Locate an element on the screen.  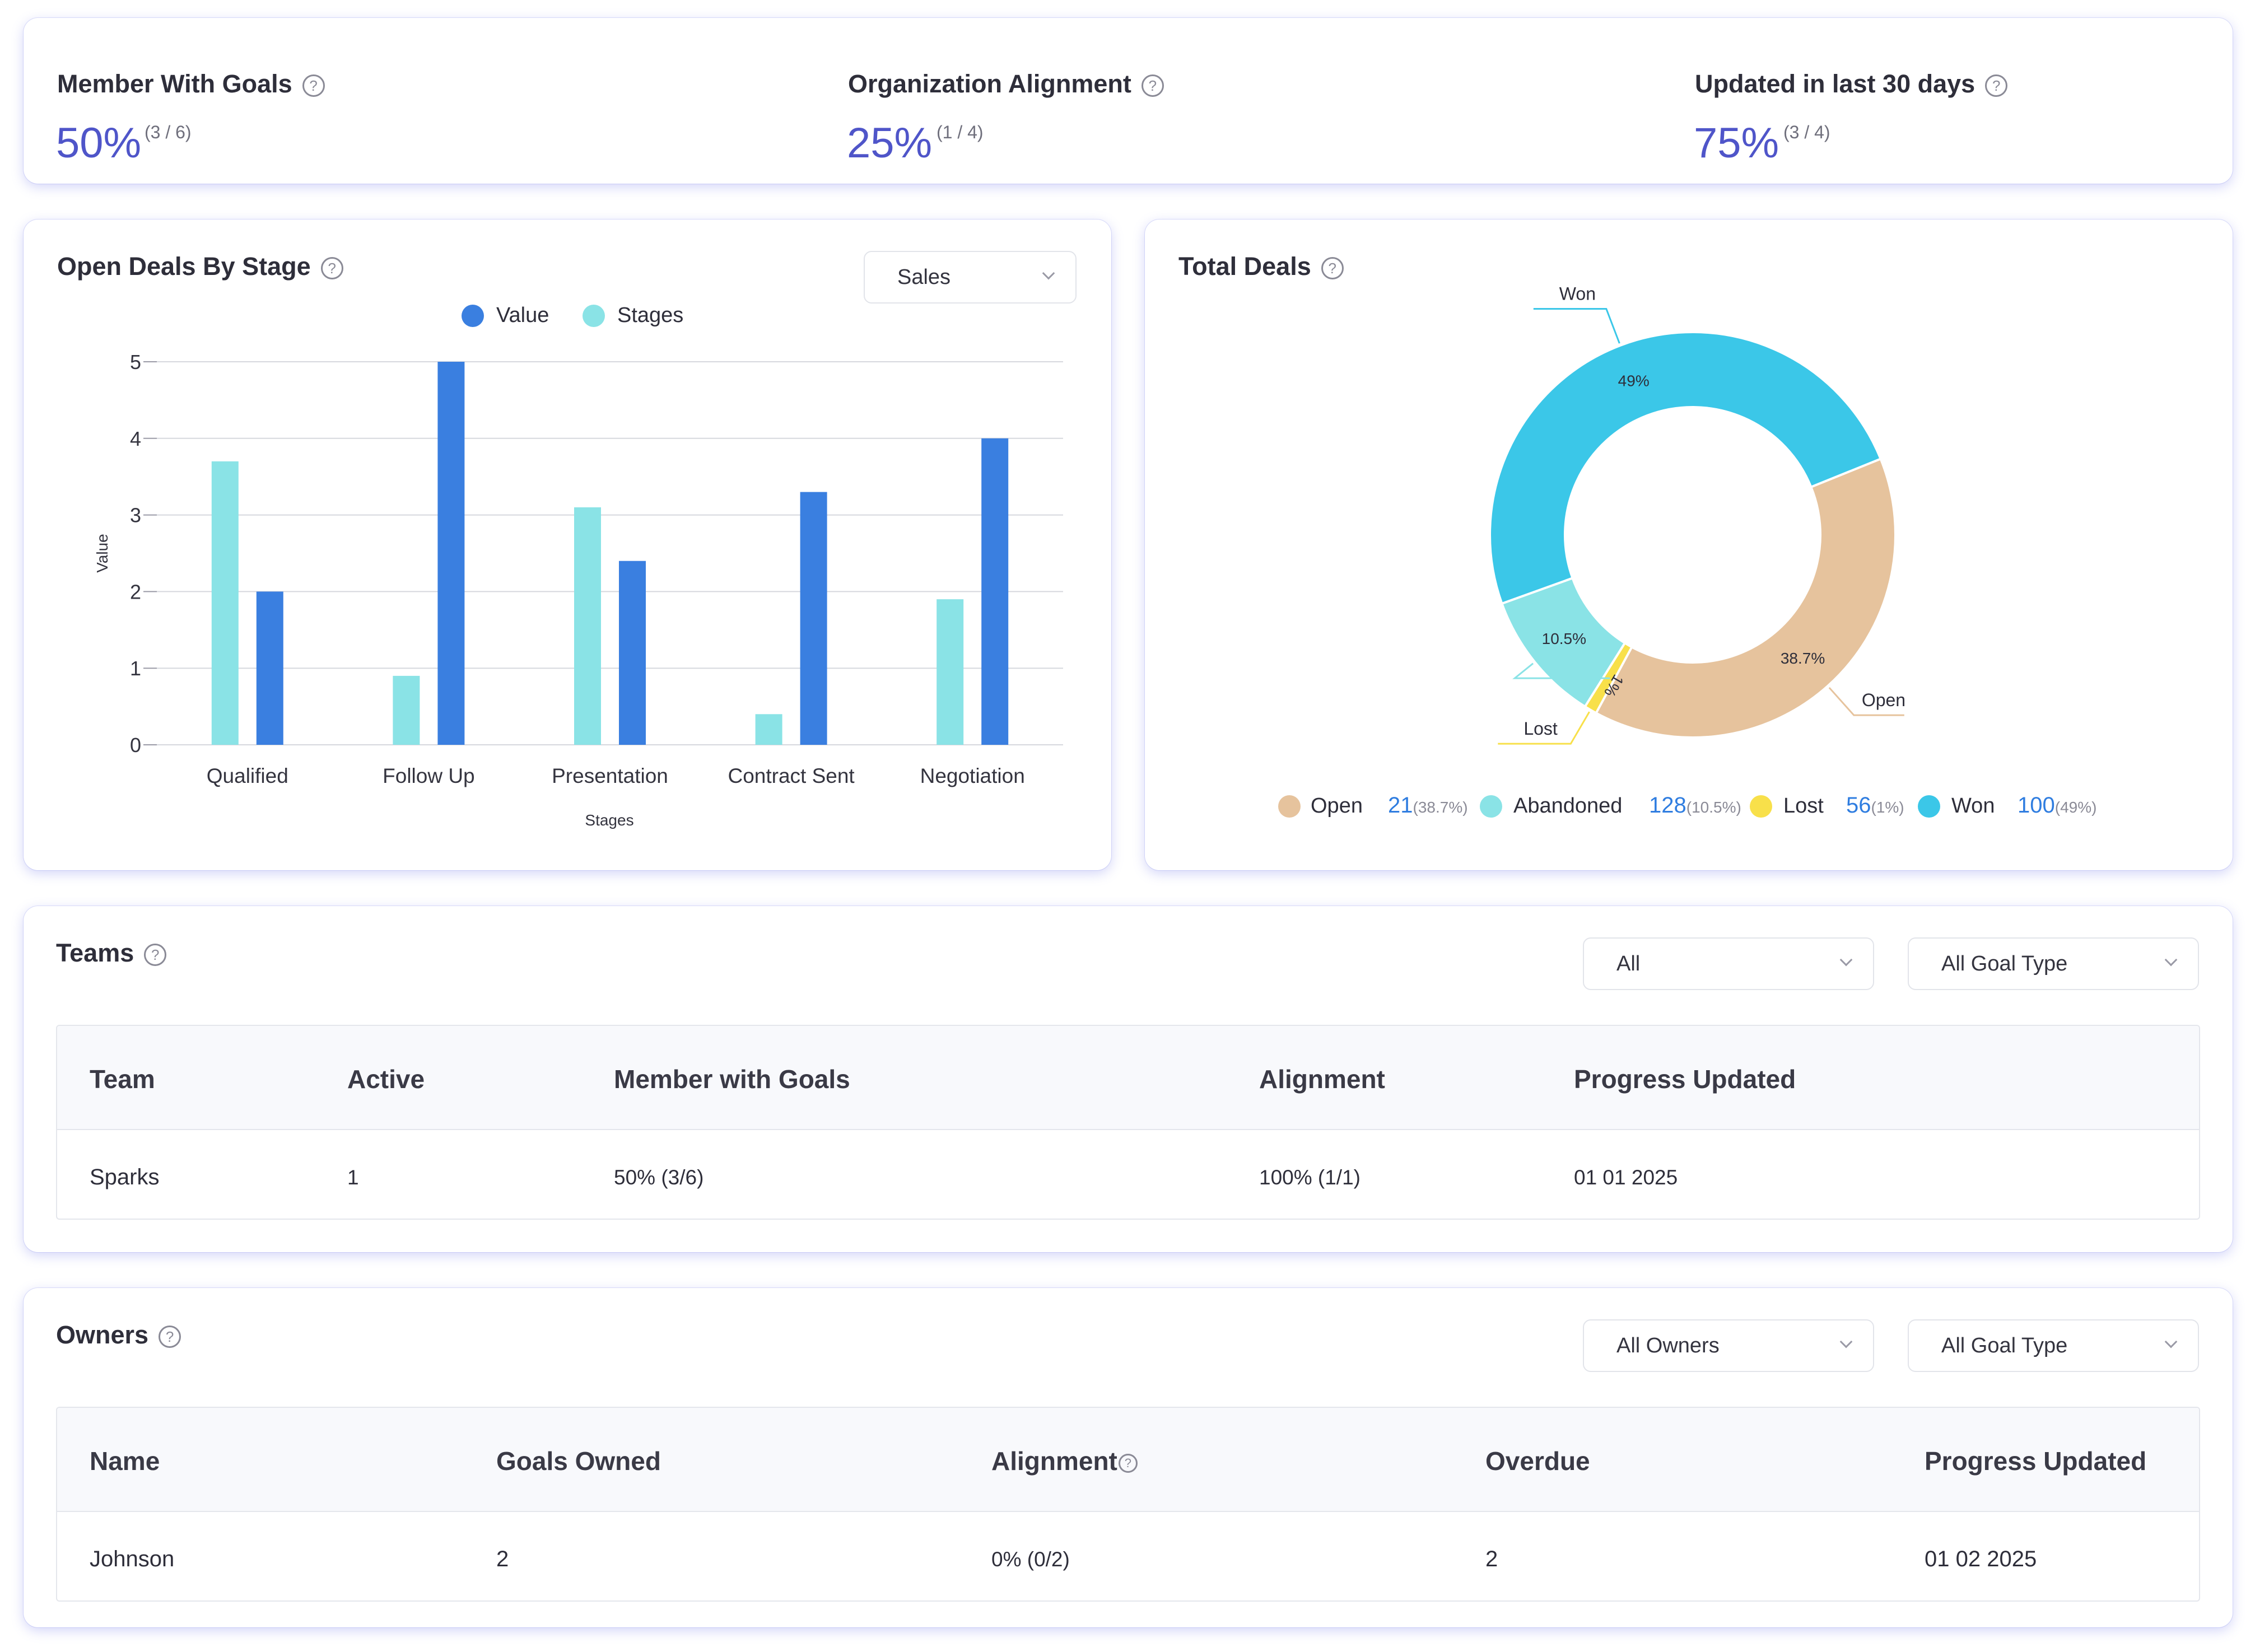
slice-pct-label: 38.7% is located at coordinates (1803, 658).